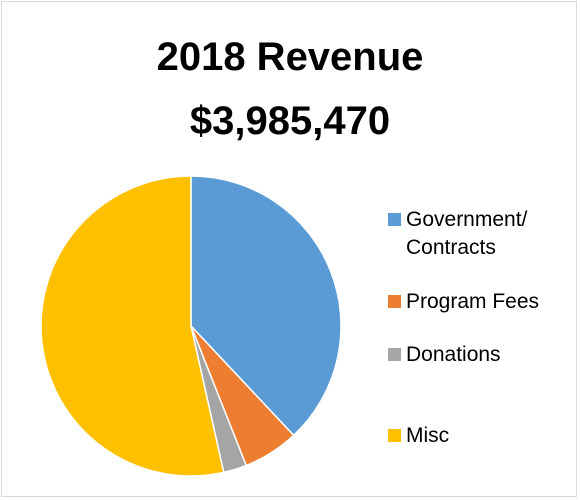 This screenshot has width=580, height=500. What do you see at coordinates (484, 436) in the screenshot?
I see `legend-item-misc: Misc` at bounding box center [484, 436].